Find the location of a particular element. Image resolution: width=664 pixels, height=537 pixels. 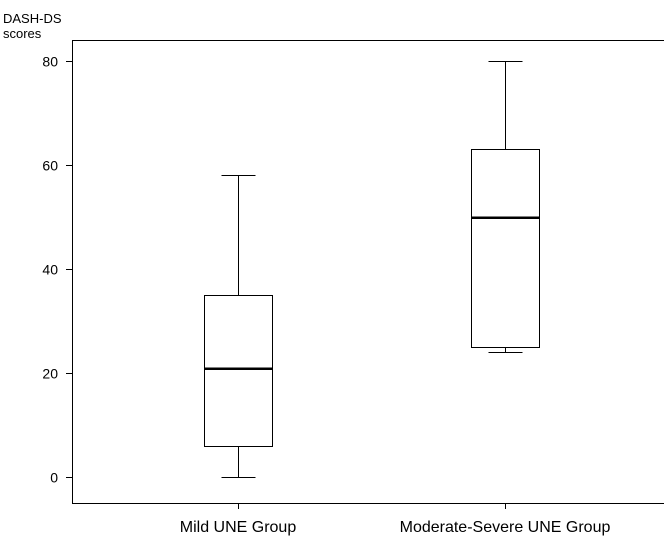

y-tick-label-20: 20 is located at coordinates (50, 374).